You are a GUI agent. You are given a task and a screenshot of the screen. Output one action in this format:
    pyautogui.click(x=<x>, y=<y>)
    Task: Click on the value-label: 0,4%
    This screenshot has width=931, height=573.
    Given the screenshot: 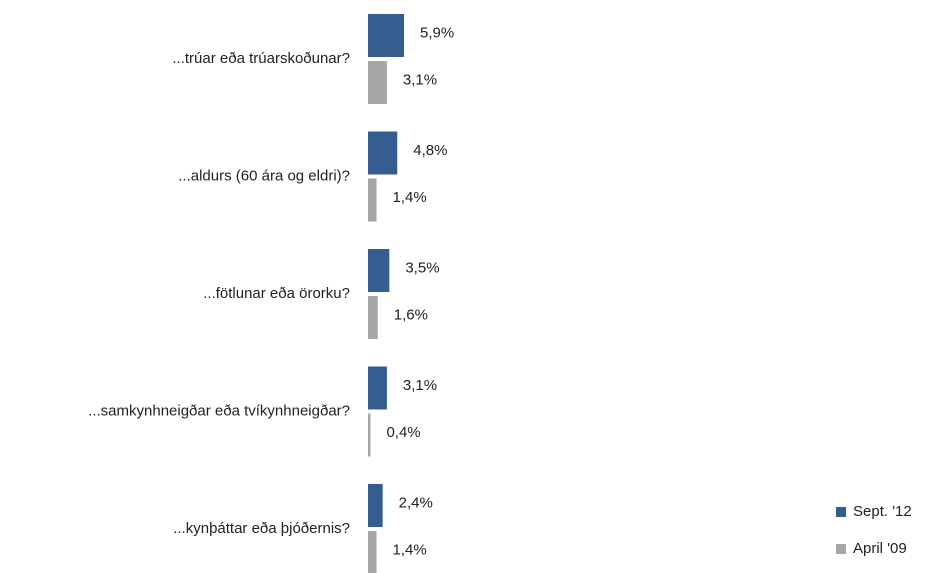 What is the action you would take?
    pyautogui.click(x=403, y=432)
    